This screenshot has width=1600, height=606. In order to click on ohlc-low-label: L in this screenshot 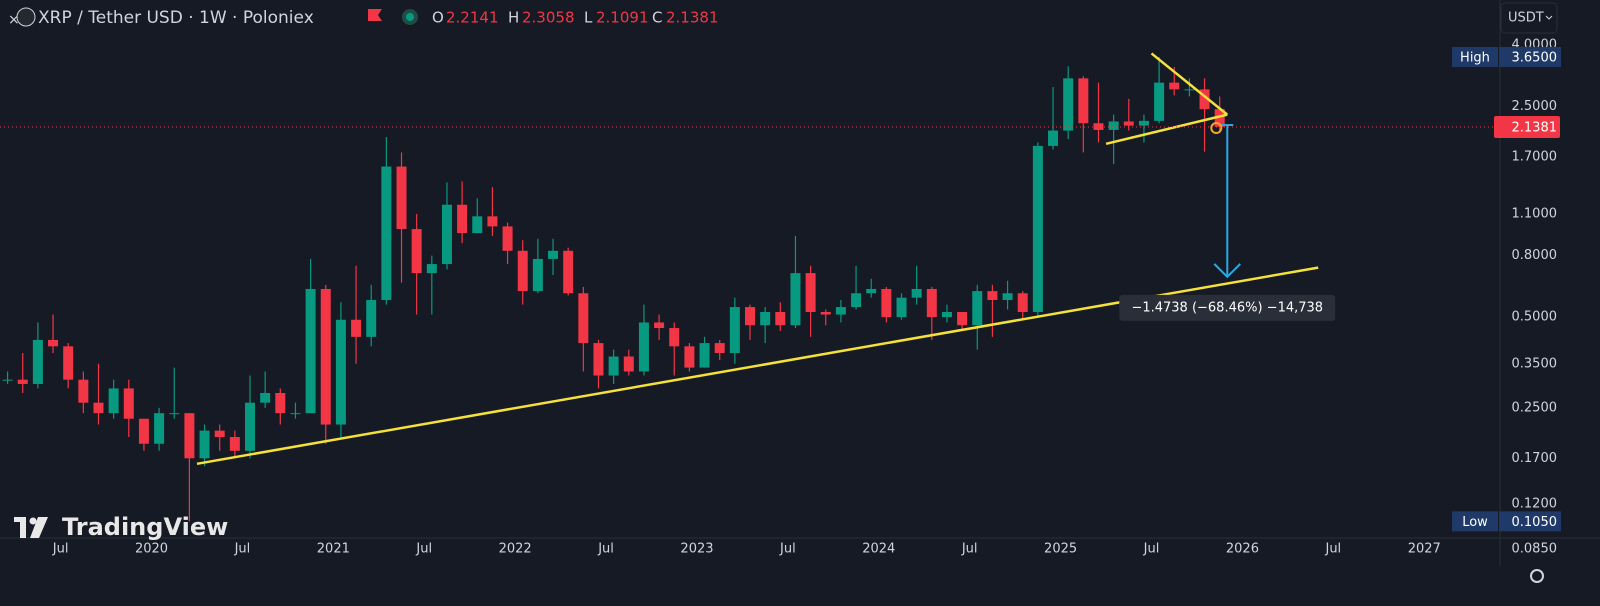, I will do `click(588, 18)`.